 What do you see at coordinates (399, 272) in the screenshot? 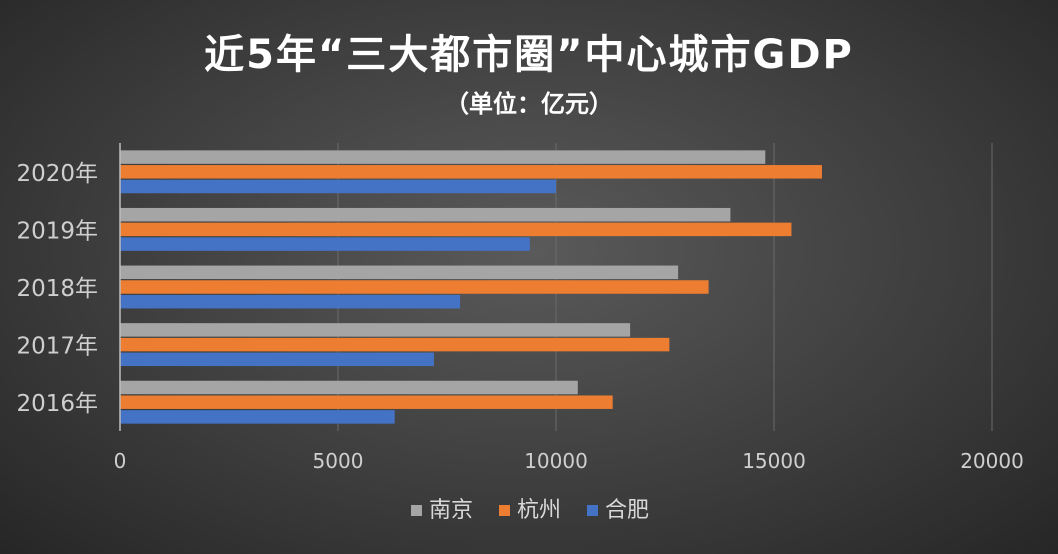
I see `bar-南京-2018年` at bounding box center [399, 272].